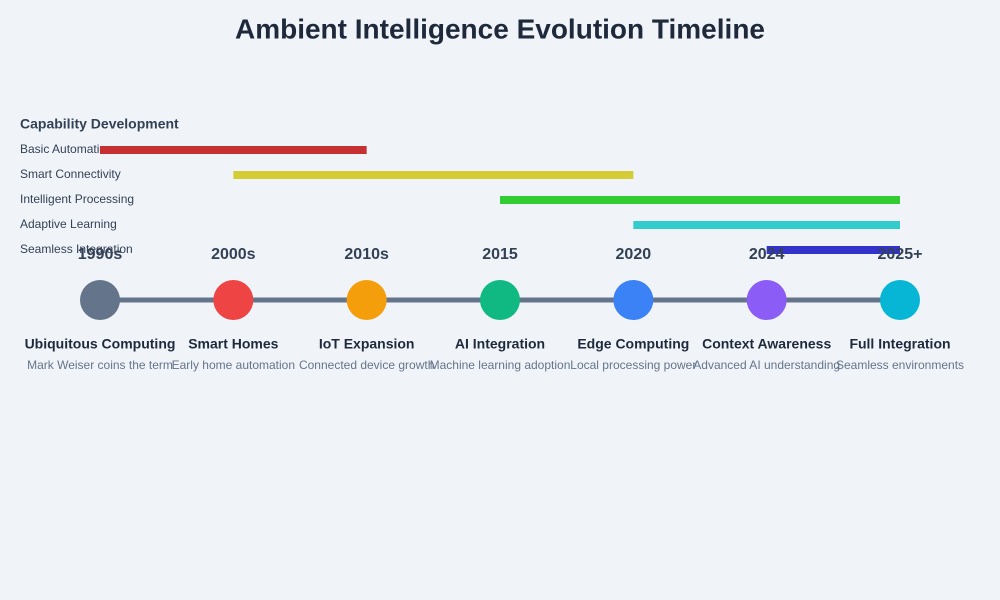  Describe the element at coordinates (500, 254) in the screenshot. I see `milestone-year: 2015` at that location.